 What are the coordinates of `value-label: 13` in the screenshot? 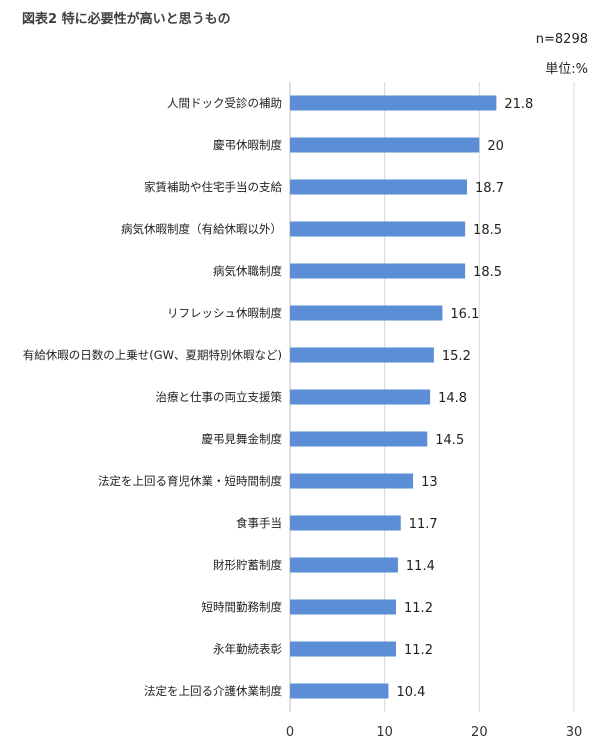 It's located at (429, 482).